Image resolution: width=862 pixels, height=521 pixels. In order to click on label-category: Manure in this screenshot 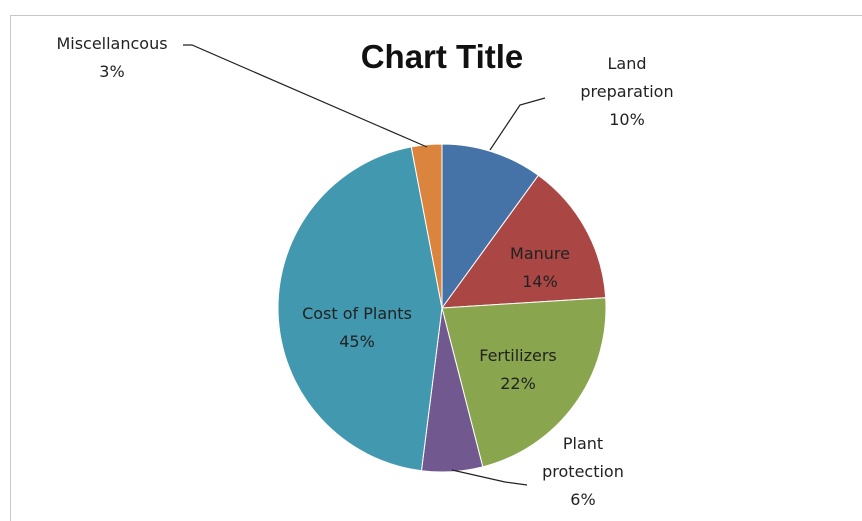, I will do `click(540, 253)`.